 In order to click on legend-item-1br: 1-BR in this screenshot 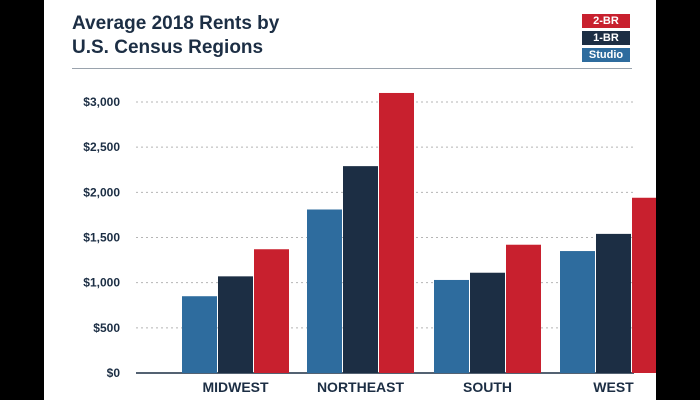, I will do `click(606, 38)`.